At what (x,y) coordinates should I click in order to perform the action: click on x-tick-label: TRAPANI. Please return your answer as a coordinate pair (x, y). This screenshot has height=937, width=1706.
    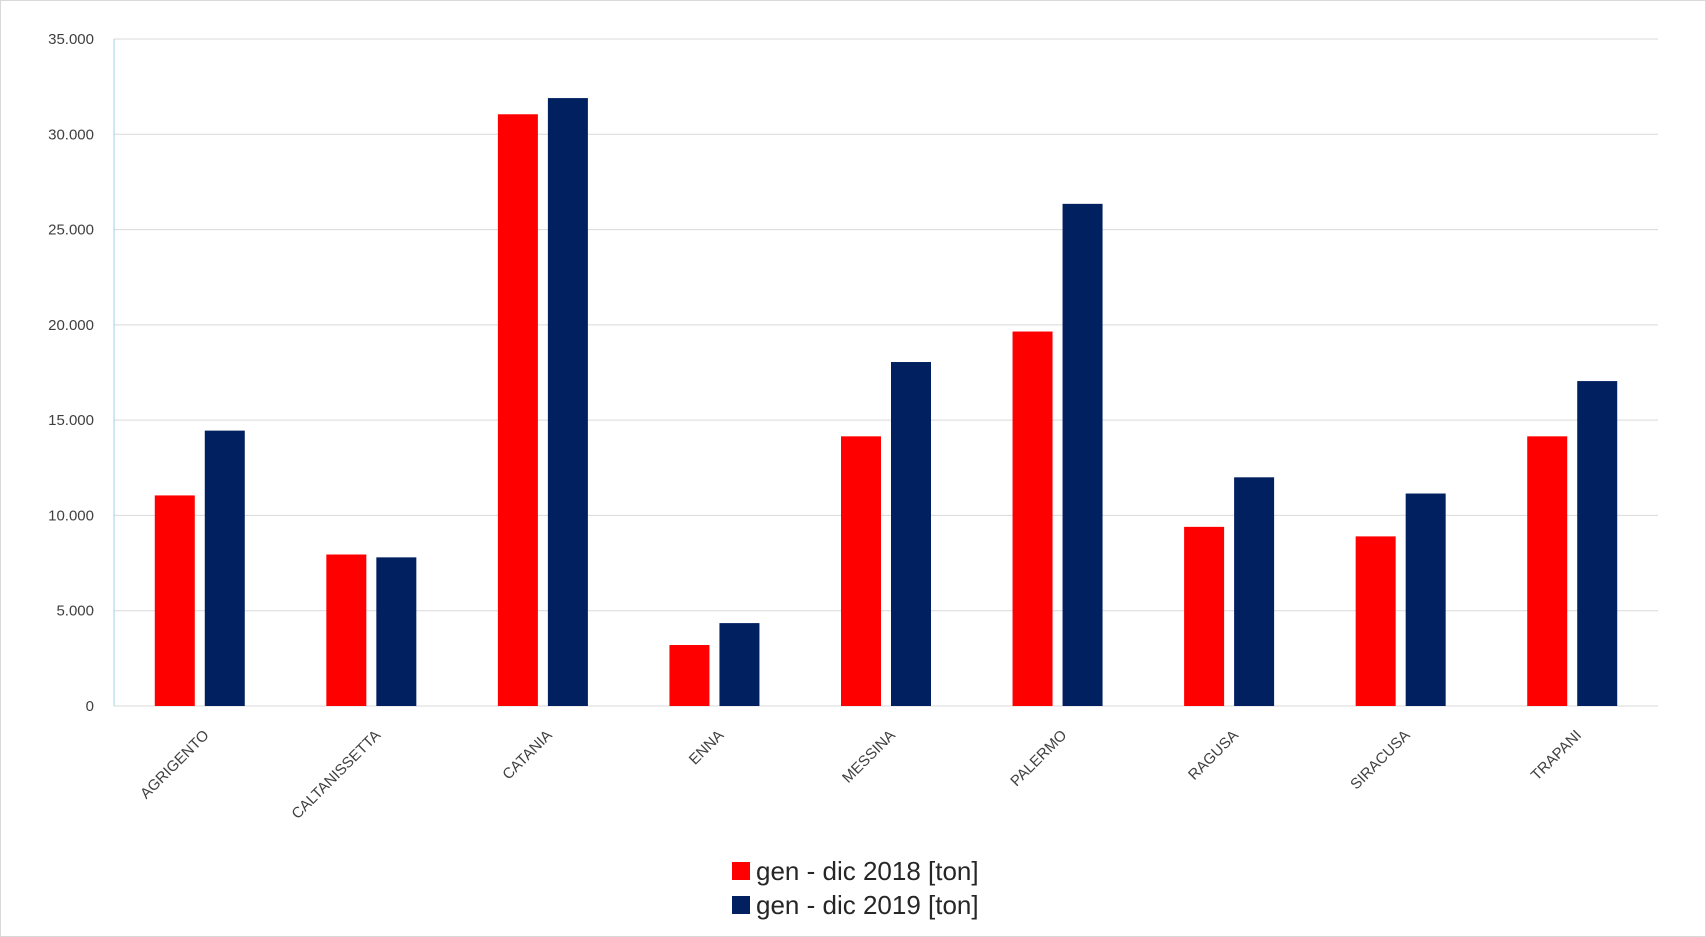
    Looking at the image, I should click on (1556, 755).